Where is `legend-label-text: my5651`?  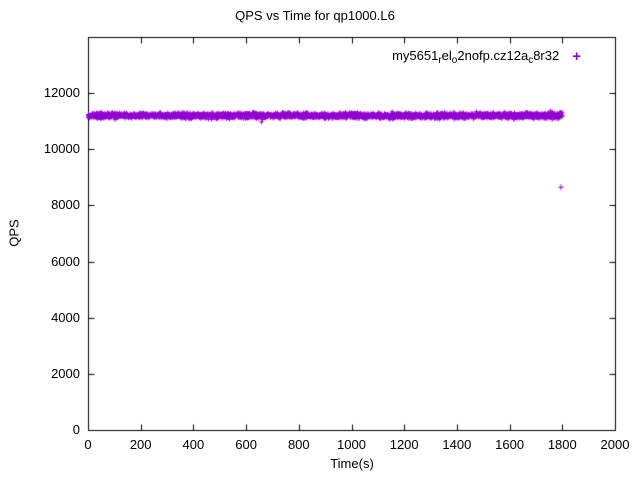 legend-label-text: my5651 is located at coordinates (415, 55).